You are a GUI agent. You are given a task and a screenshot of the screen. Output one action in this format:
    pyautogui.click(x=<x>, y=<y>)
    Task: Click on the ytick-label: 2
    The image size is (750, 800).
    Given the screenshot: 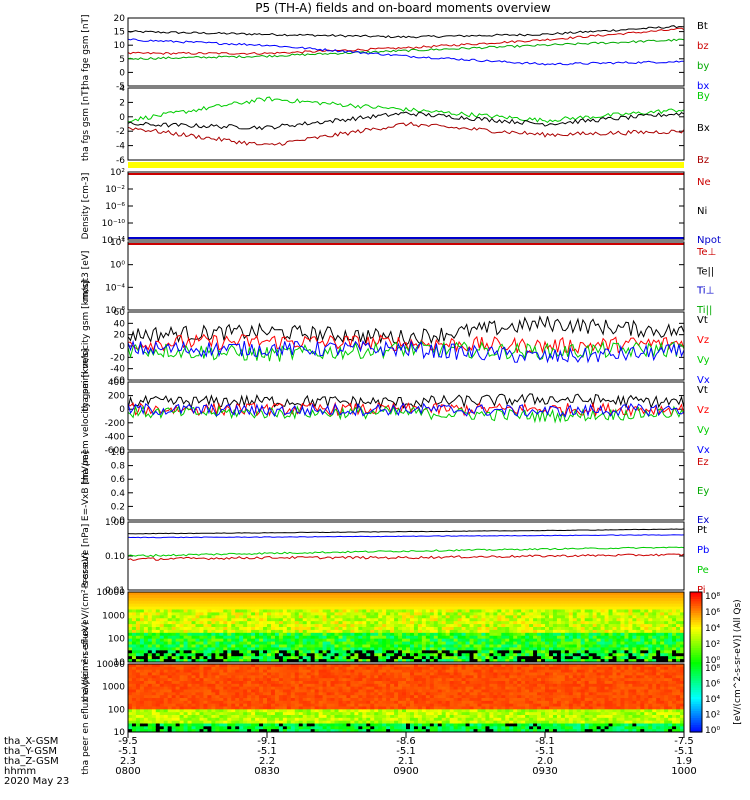 What is the action you would take?
    pyautogui.click(x=122, y=103)
    